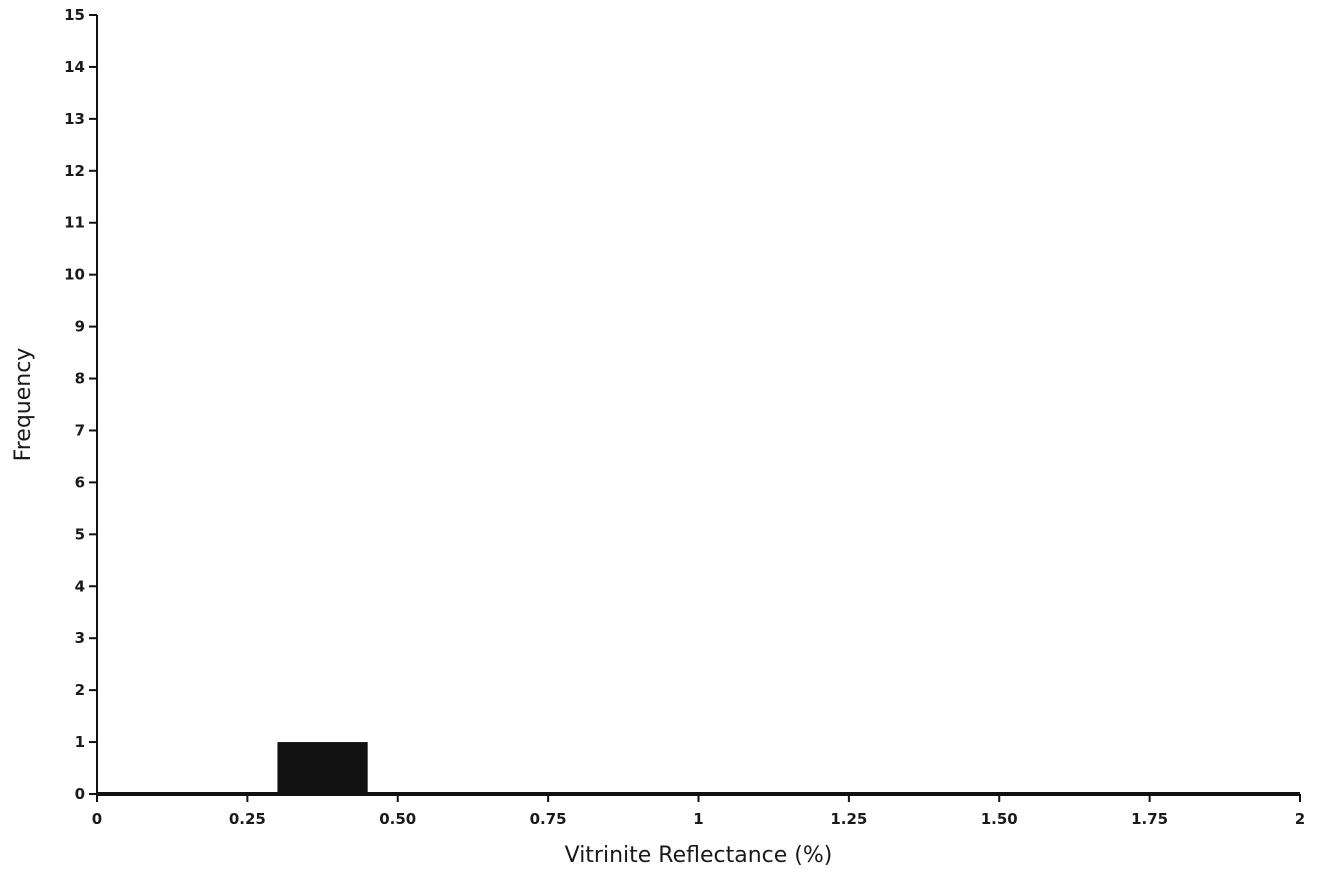  Describe the element at coordinates (74, 119) in the screenshot. I see `y-tick-label: 13` at that location.